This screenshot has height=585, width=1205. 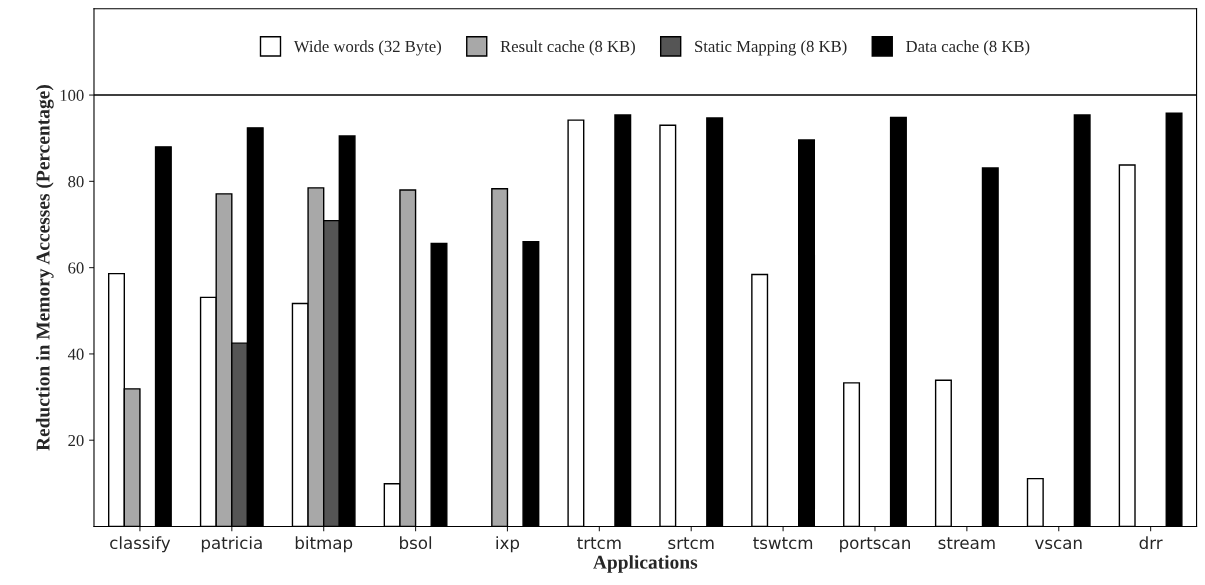 What do you see at coordinates (140, 544) in the screenshot?
I see `x-tick-label: classify` at bounding box center [140, 544].